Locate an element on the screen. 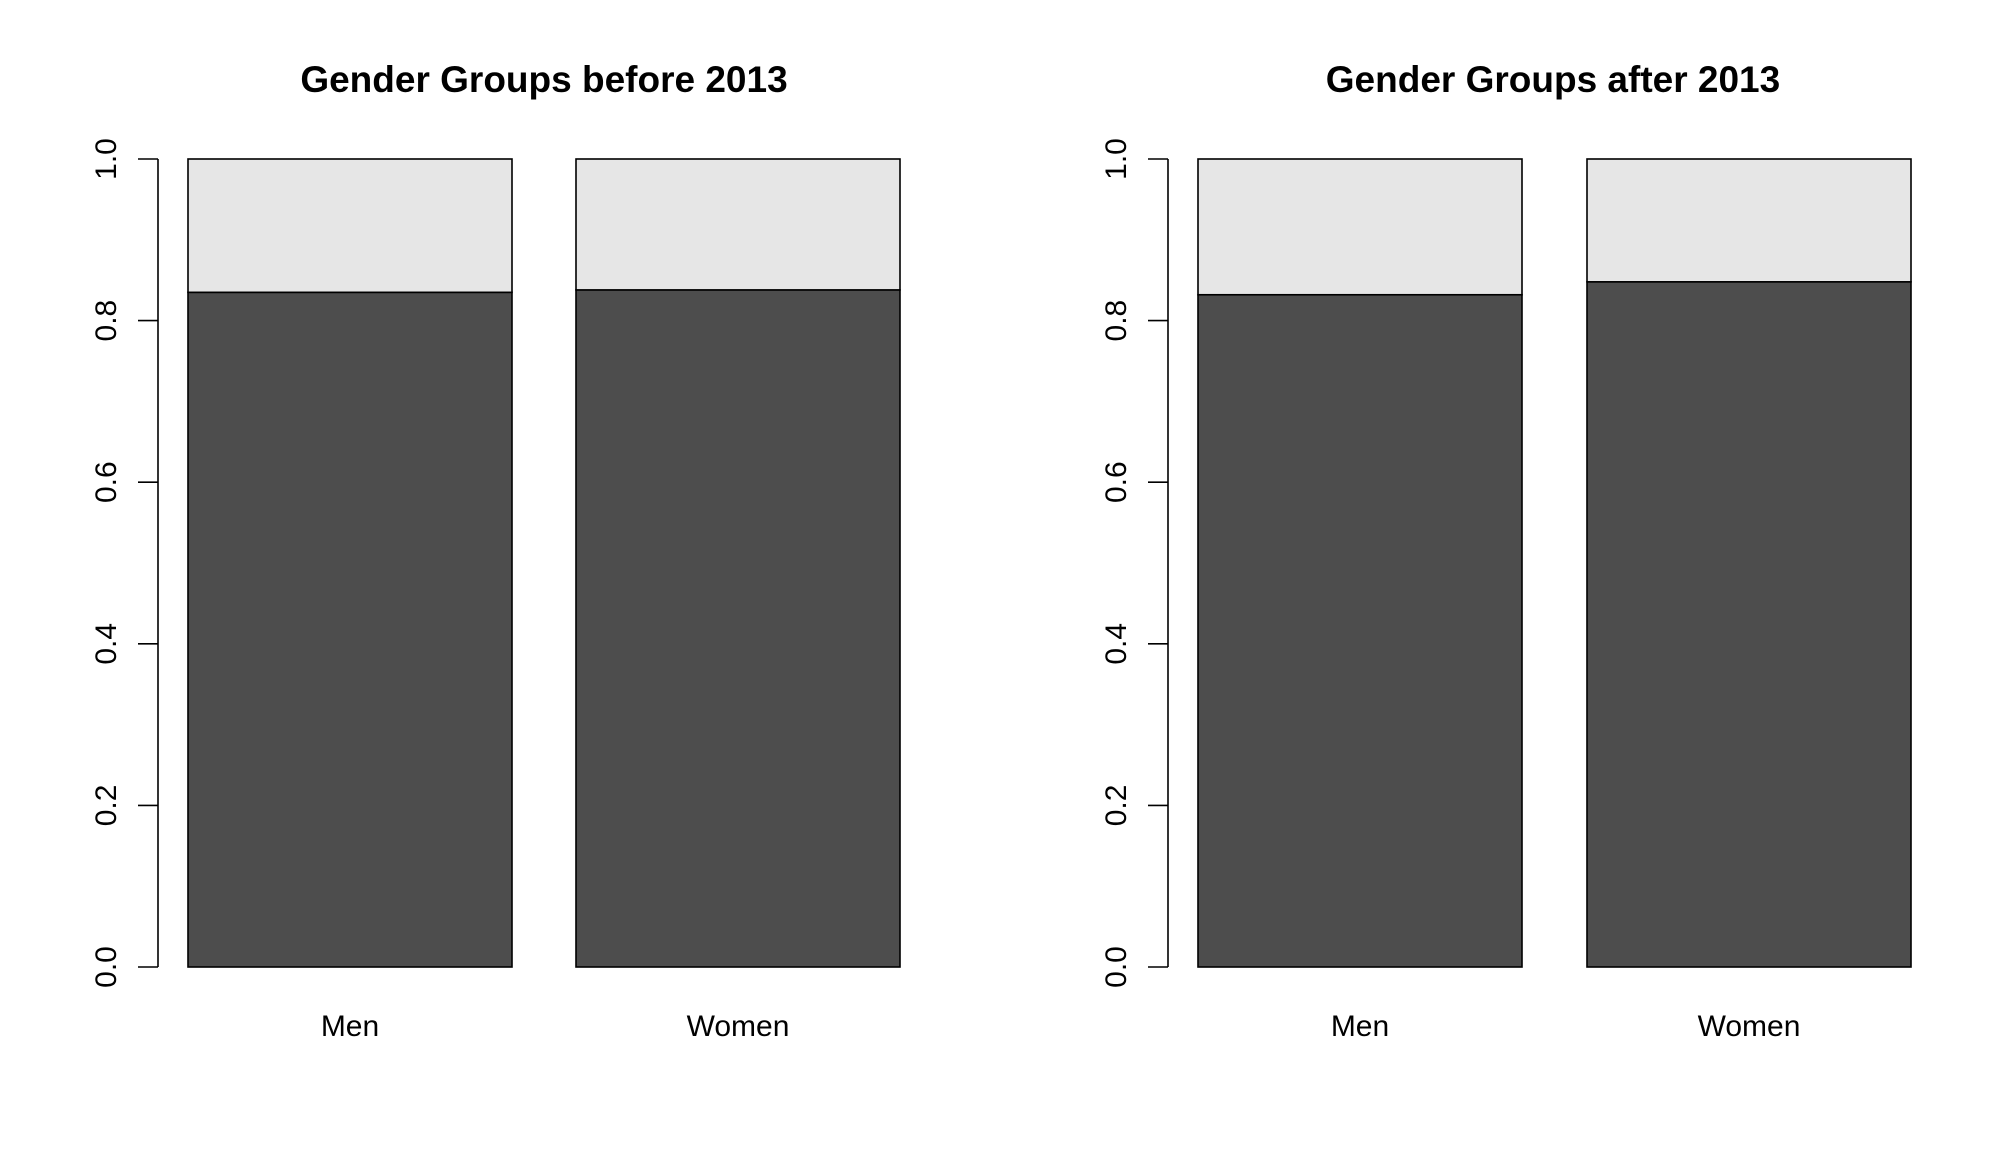  chart-title: Gender Groups after 2013 is located at coordinates (1553, 79).